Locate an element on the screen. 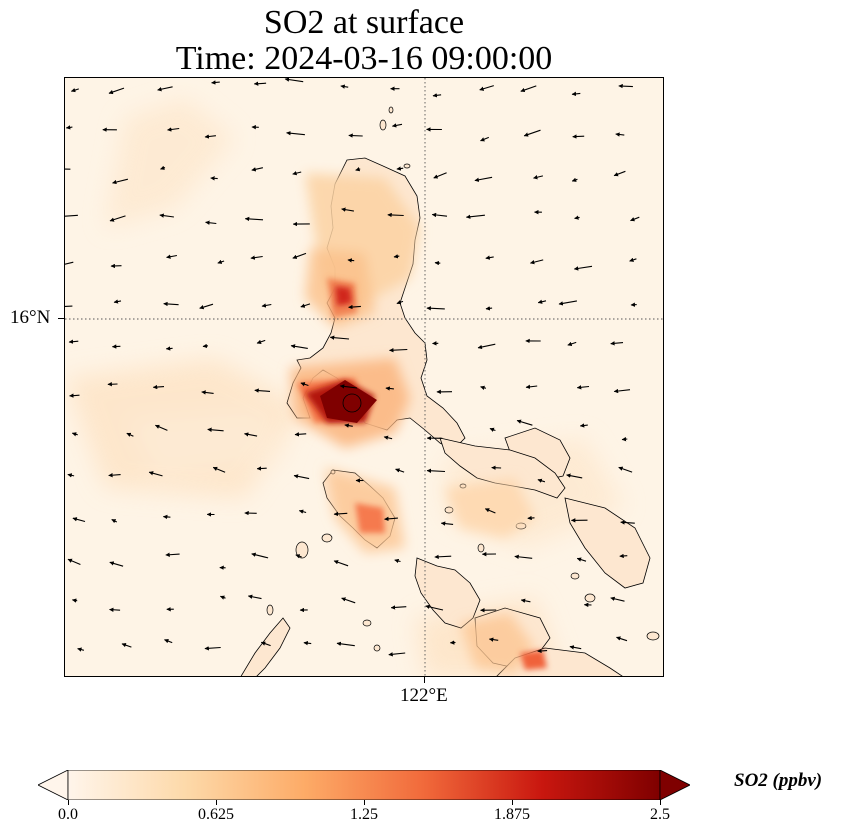  colorbar-tick-label: 2.5 is located at coordinates (660, 814).